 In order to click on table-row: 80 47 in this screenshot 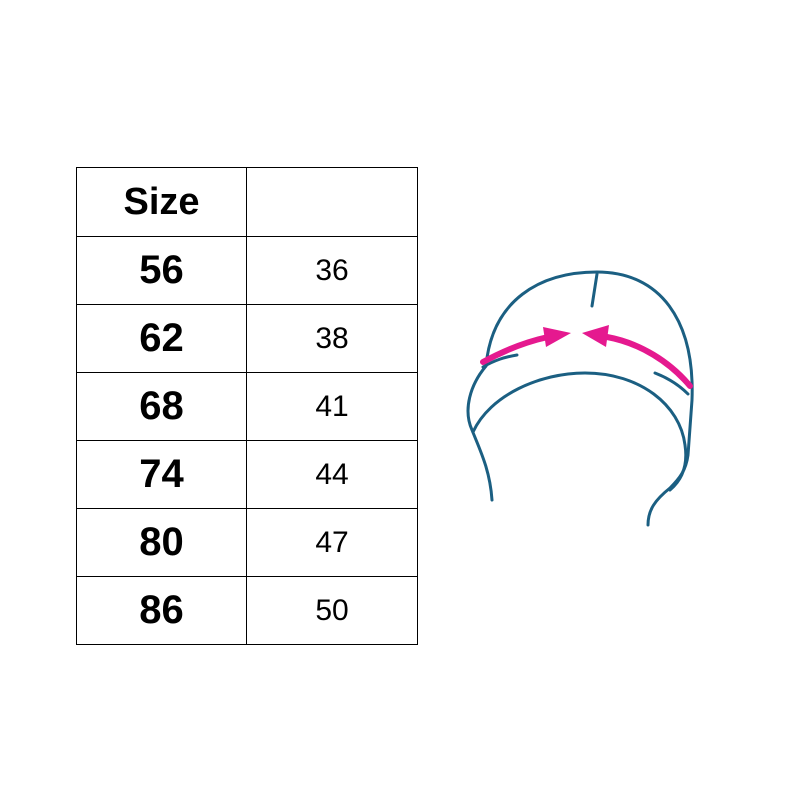, I will do `click(247, 542)`.